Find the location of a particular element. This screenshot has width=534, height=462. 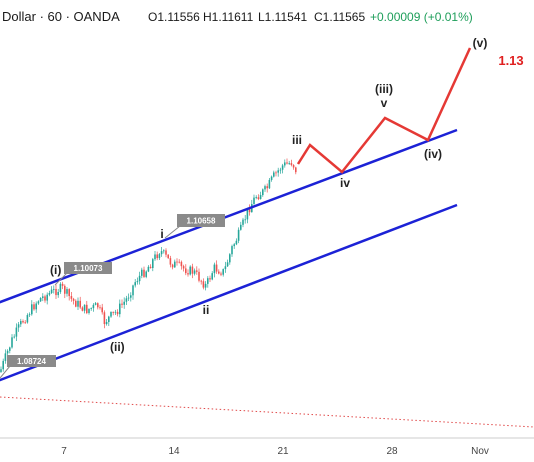

price-tag-1: 1.08724 is located at coordinates (28, 367).